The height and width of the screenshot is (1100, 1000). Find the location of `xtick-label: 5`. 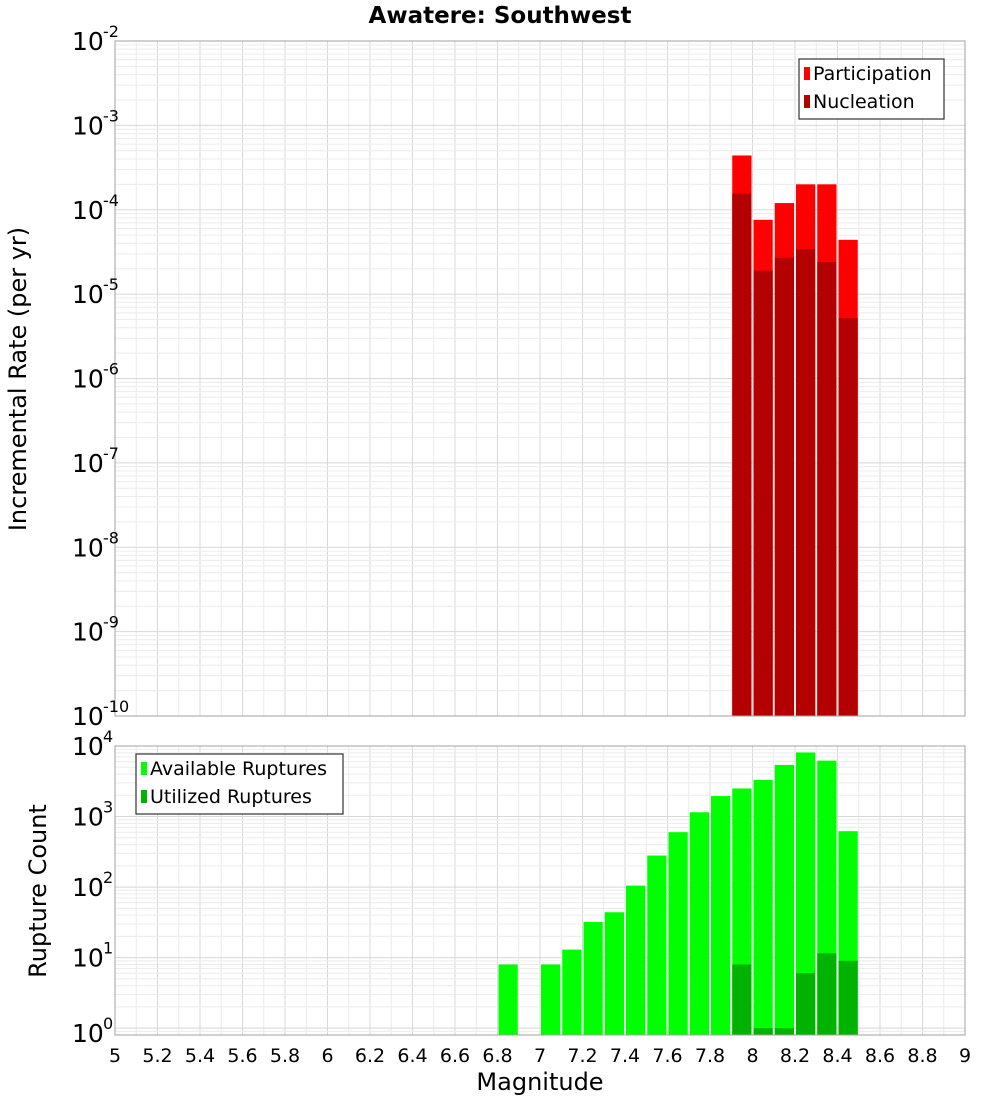

xtick-label: 5 is located at coordinates (115, 1056).